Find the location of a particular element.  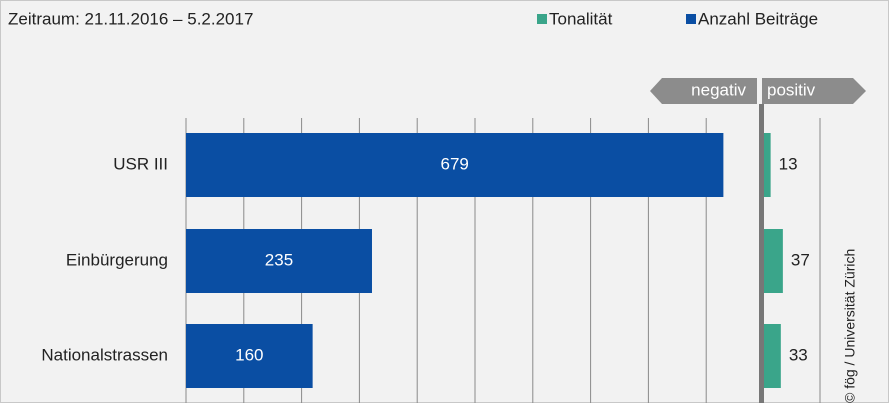

value-label: 37 is located at coordinates (800, 259).